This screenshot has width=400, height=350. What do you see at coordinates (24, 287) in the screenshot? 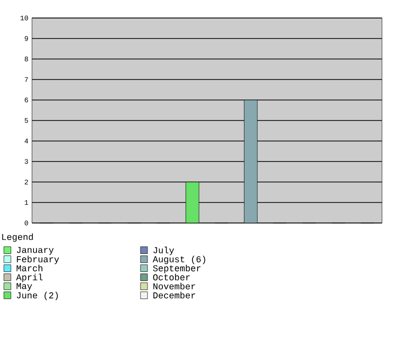
I see `legend-label: May` at bounding box center [24, 287].